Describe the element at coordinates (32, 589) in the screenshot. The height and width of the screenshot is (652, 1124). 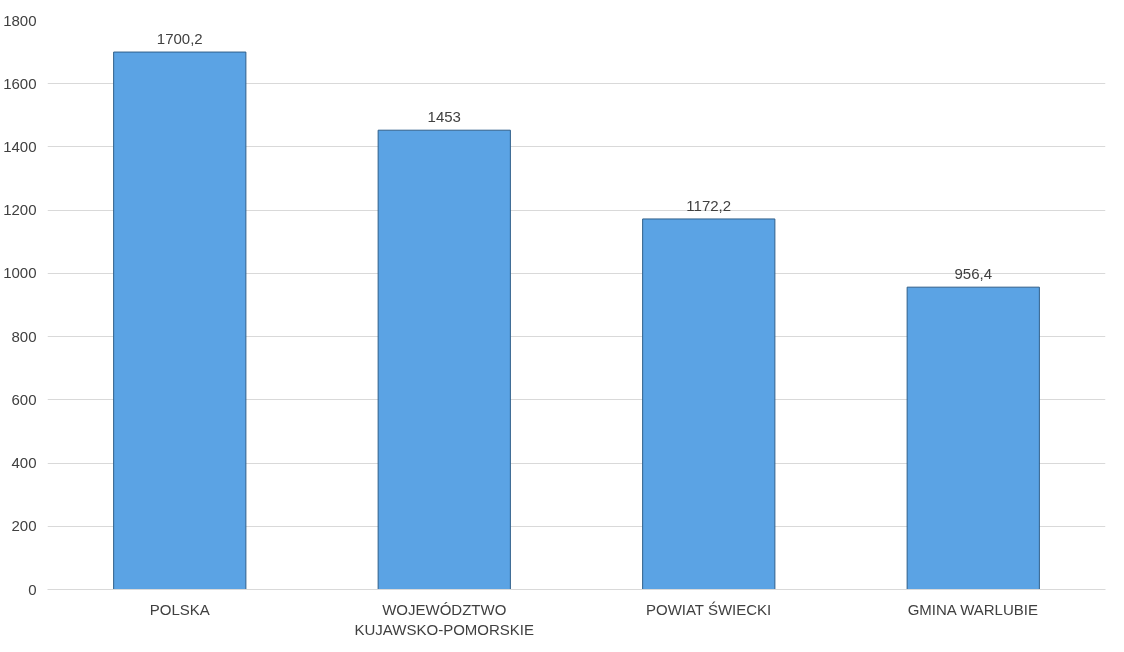
I see `y-tick-label: 0` at that location.